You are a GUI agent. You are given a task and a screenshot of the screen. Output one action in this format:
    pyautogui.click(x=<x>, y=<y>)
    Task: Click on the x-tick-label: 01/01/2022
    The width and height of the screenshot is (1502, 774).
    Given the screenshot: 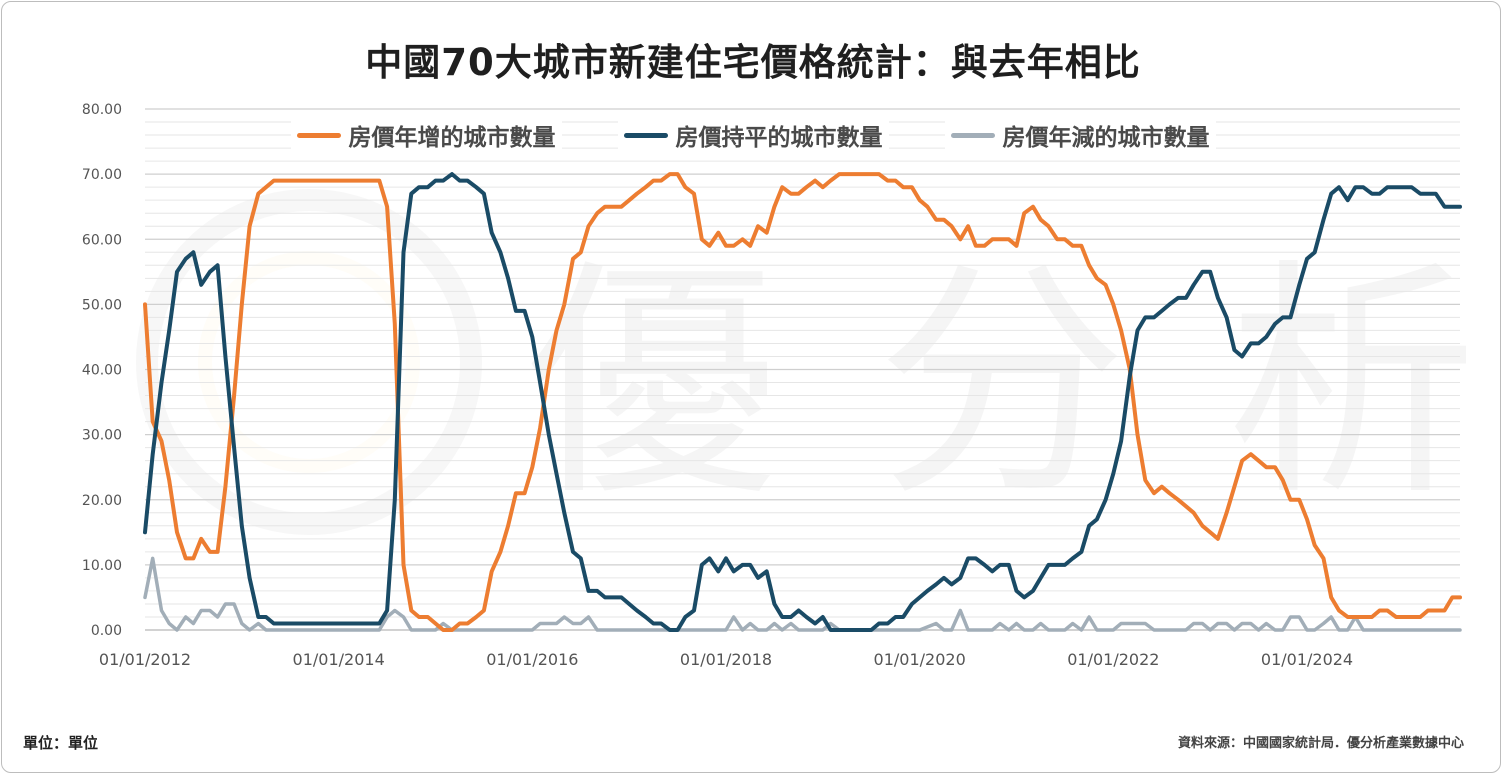 What is the action you would take?
    pyautogui.click(x=1113, y=659)
    